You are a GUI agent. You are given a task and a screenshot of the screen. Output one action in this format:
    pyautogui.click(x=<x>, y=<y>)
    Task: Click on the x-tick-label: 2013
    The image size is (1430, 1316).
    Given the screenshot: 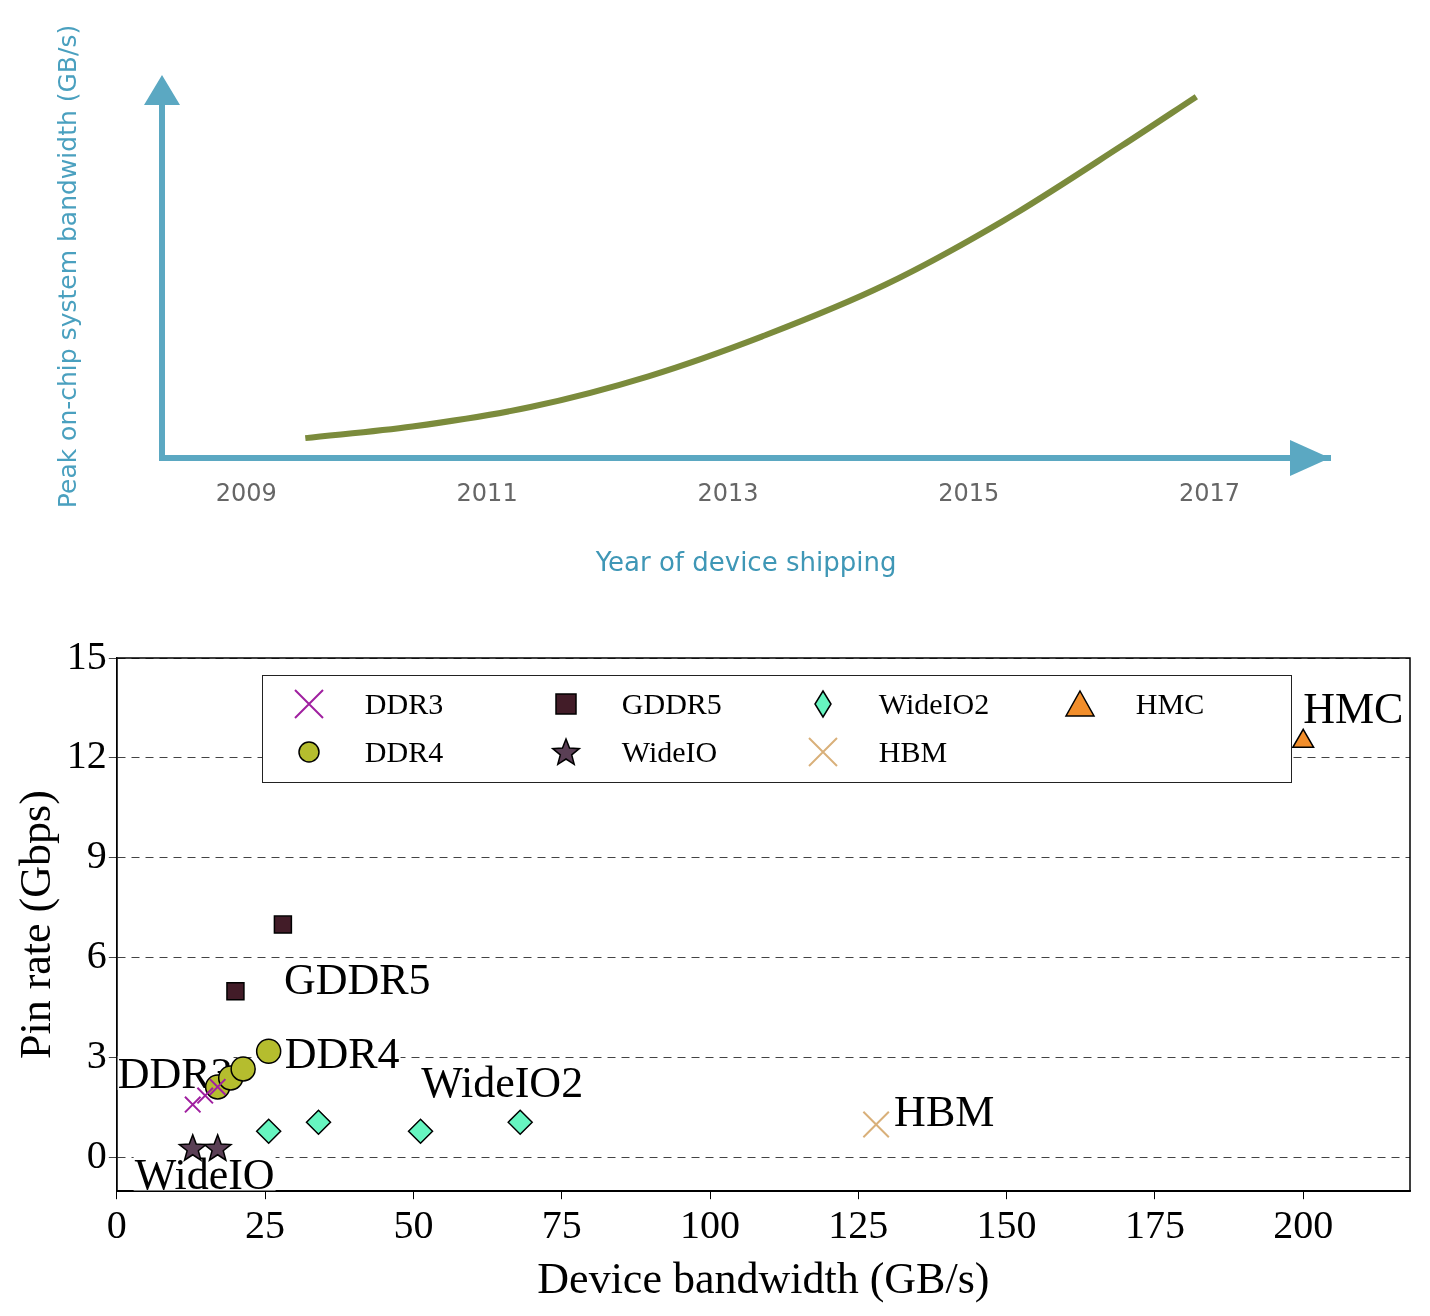 What is the action you would take?
    pyautogui.click(x=728, y=492)
    